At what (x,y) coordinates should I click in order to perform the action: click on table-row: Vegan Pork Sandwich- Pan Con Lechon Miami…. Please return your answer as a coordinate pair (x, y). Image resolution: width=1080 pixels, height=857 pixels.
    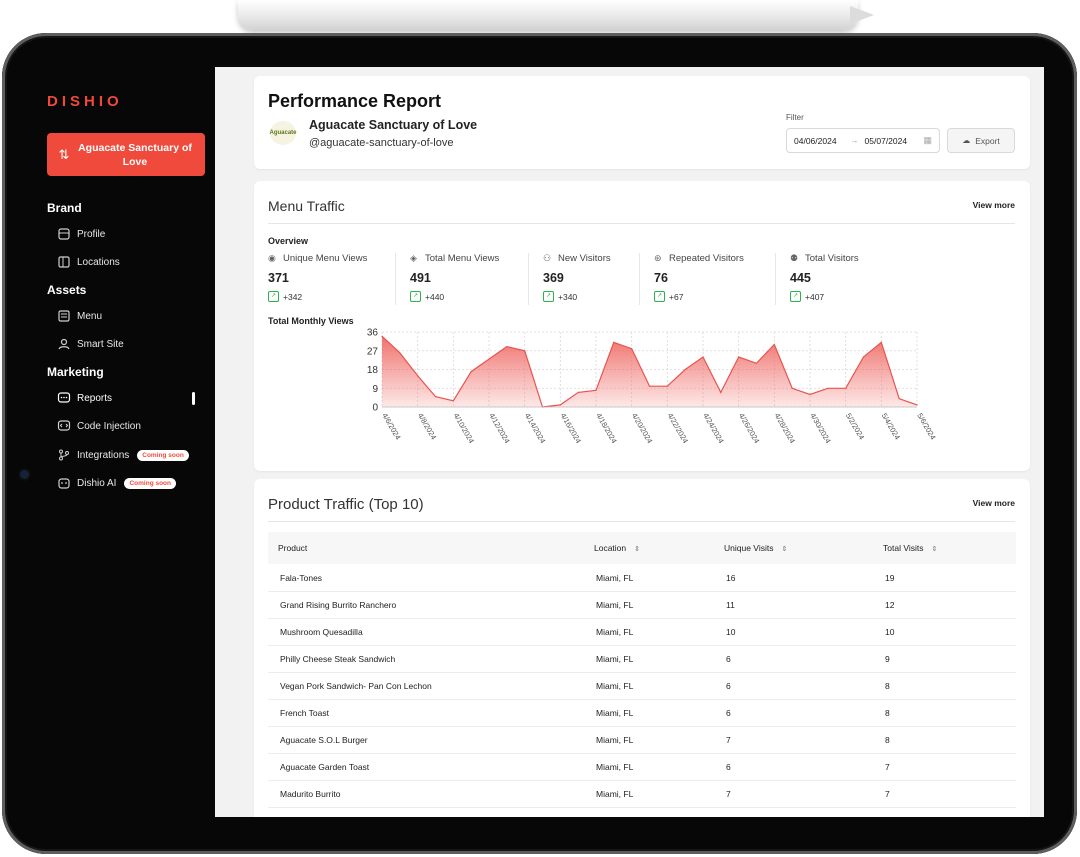
    Looking at the image, I should click on (642, 686).